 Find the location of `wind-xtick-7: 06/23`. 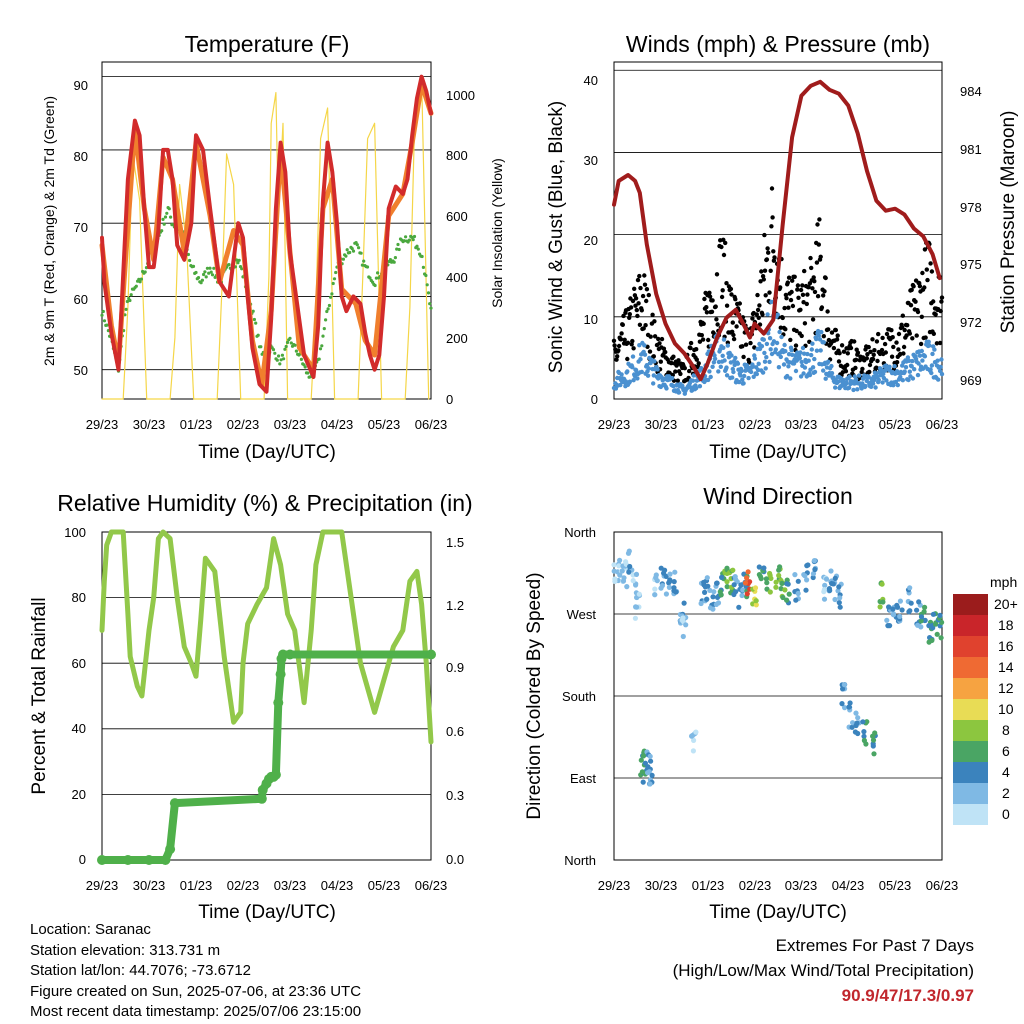

wind-xtick-7: 06/23 is located at coordinates (942, 424).